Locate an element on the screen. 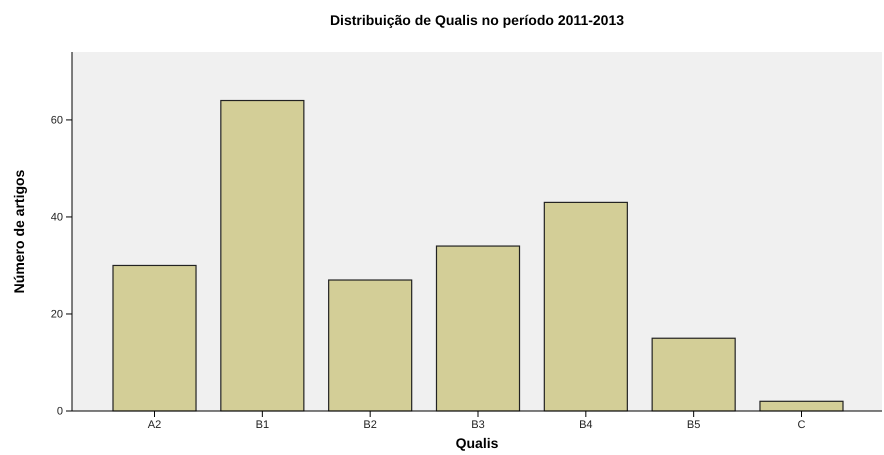 This screenshot has width=884, height=455. x-tick-label: B3 is located at coordinates (478, 424).